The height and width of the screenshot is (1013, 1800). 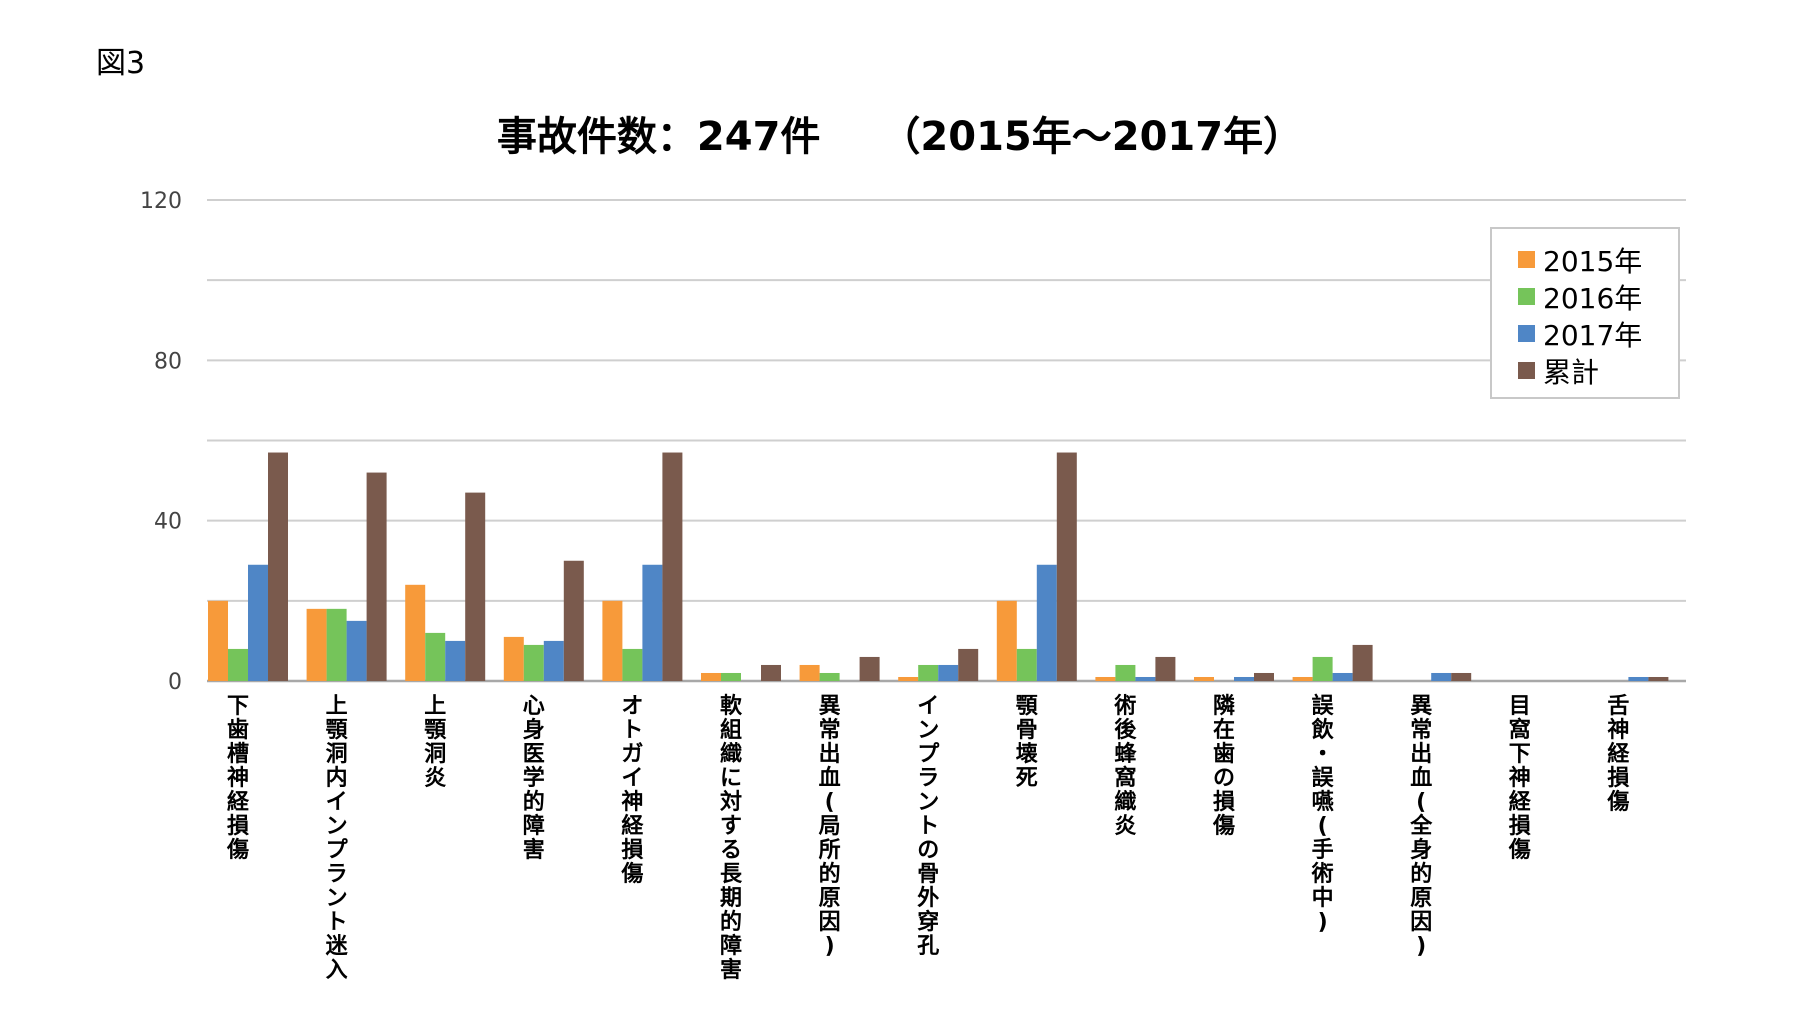 What do you see at coordinates (534, 778) in the screenshot?
I see `x-category-label: 心身医学的障害` at bounding box center [534, 778].